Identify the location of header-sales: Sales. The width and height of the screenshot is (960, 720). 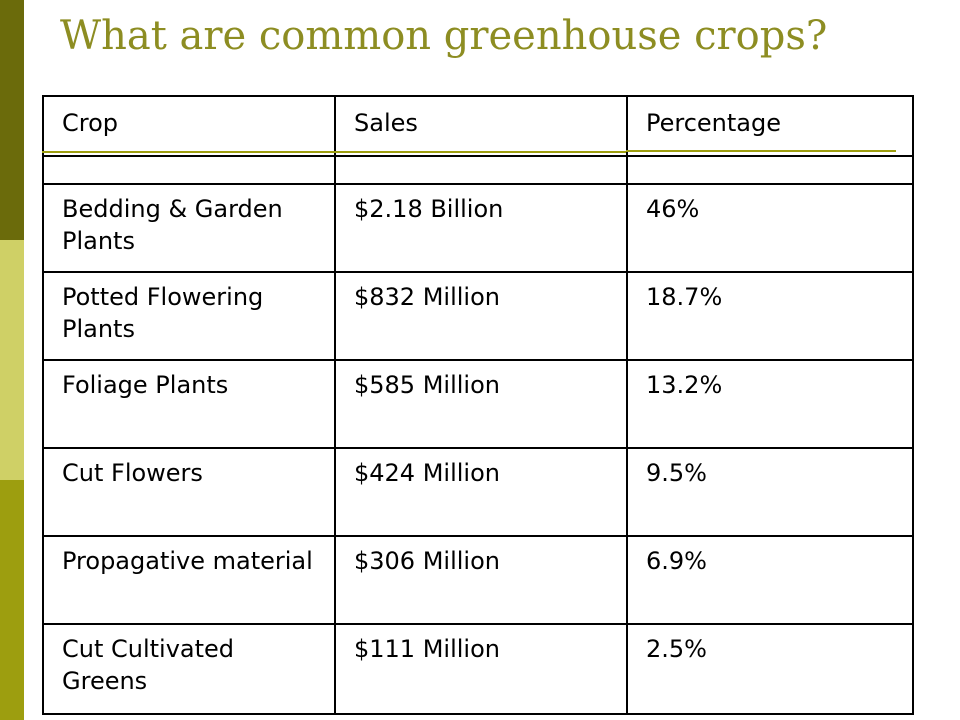
(481, 126).